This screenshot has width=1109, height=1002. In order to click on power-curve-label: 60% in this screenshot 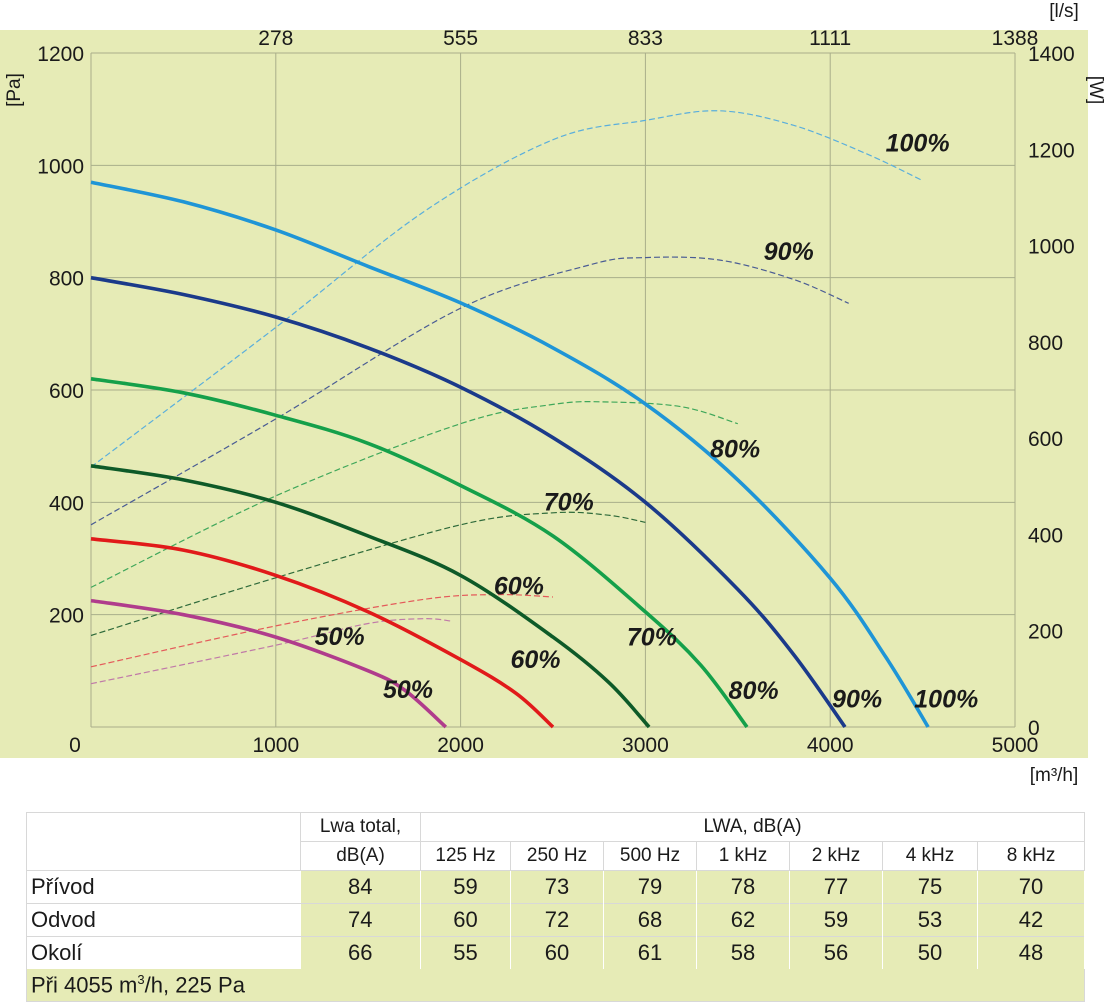, I will do `click(519, 587)`.